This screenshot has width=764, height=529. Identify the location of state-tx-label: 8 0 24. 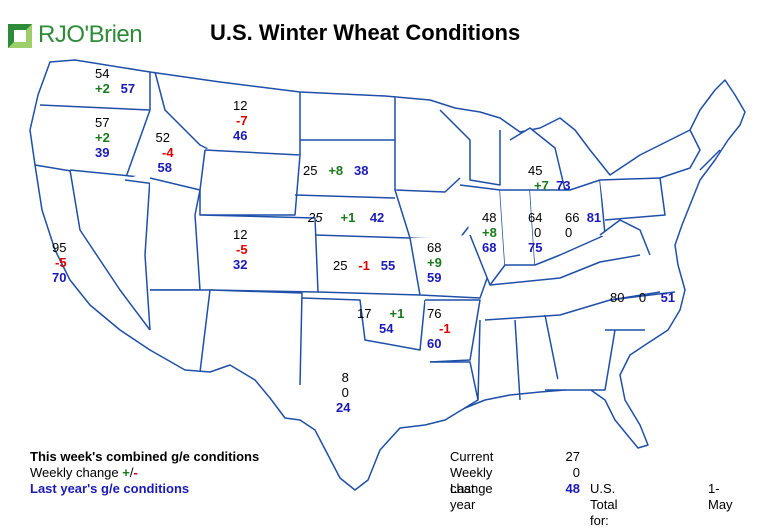
(343, 392).